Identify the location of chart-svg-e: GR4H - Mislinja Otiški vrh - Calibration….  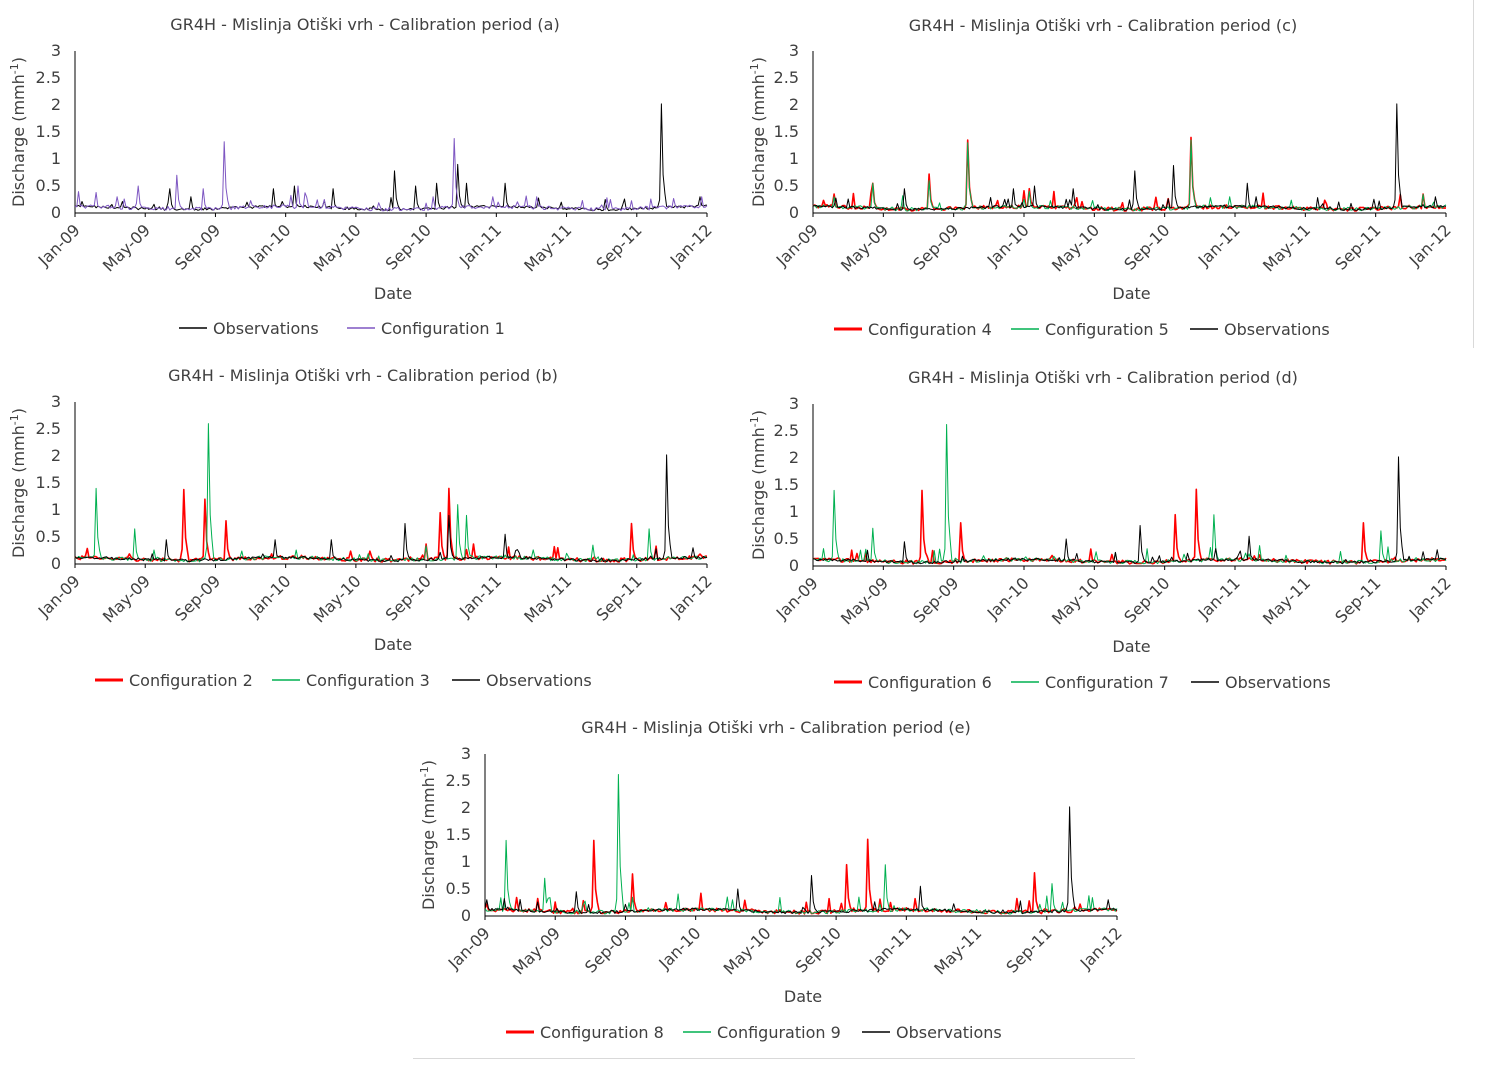
(772, 880).